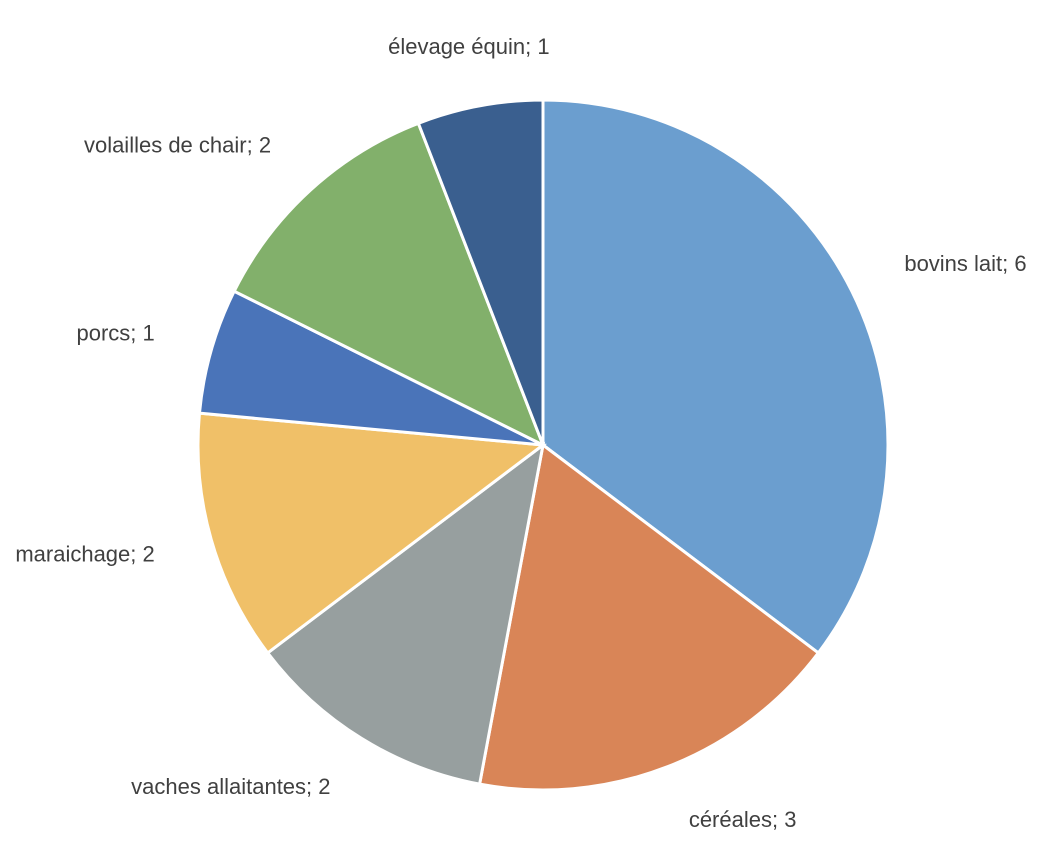  I want to click on data-label: élevage équin; 1, so click(468, 46).